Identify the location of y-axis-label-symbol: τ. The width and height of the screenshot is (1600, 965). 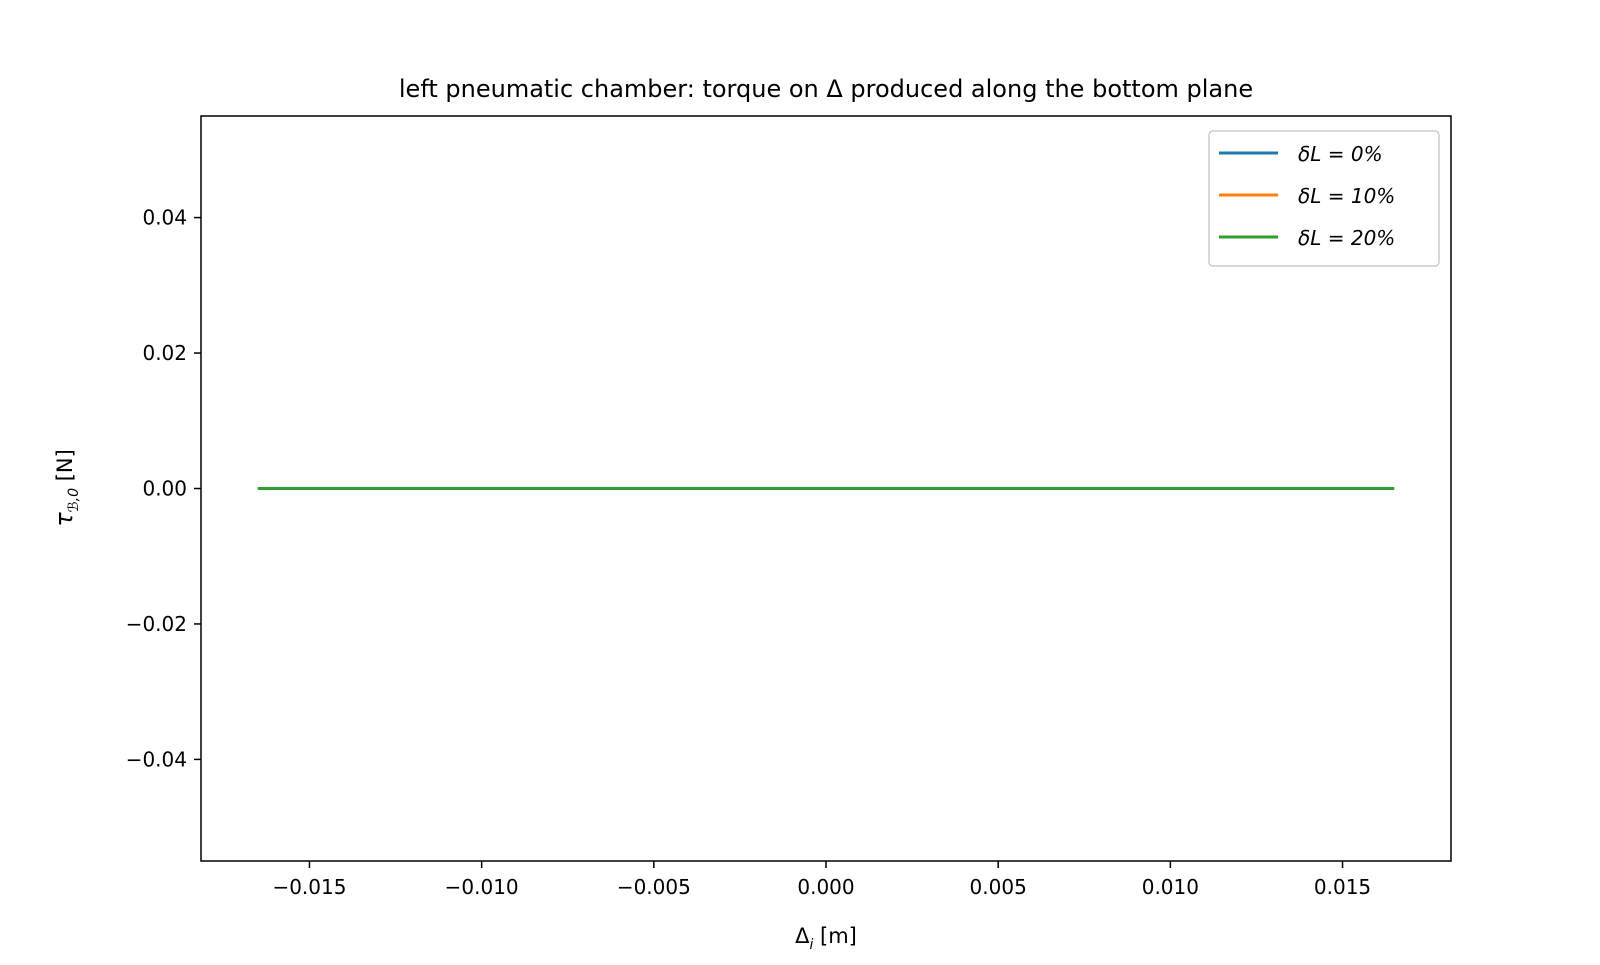
(64, 519).